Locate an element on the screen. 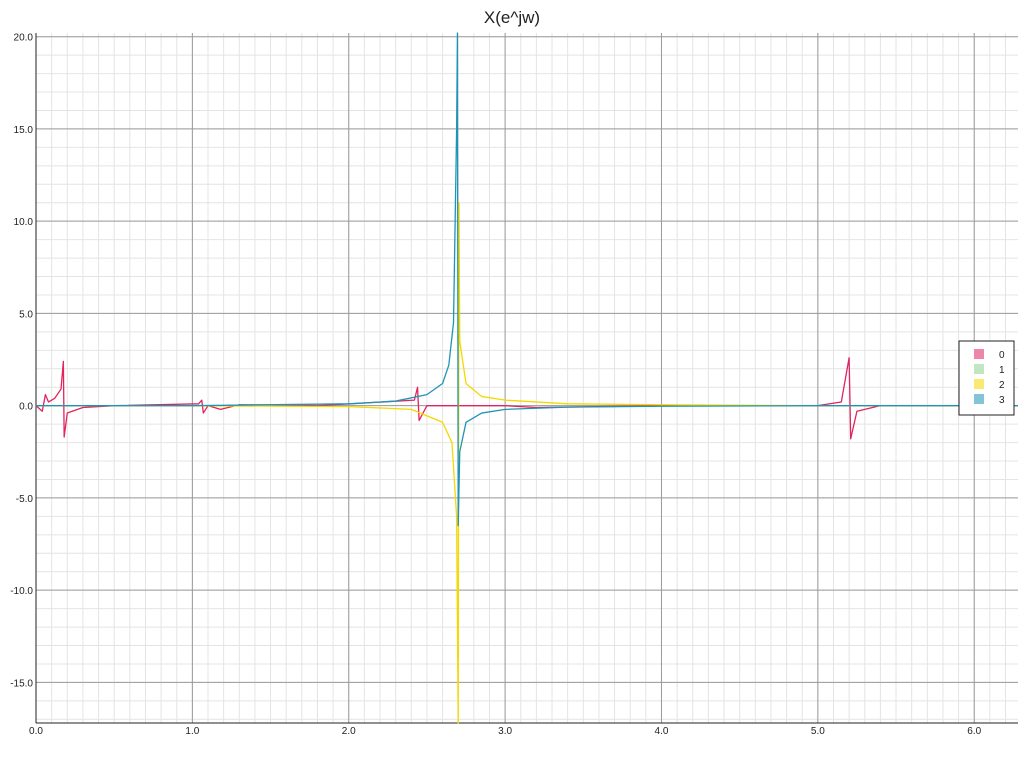 The image size is (1024, 760). y-tick-label: -5.0 is located at coordinates (25, 499).